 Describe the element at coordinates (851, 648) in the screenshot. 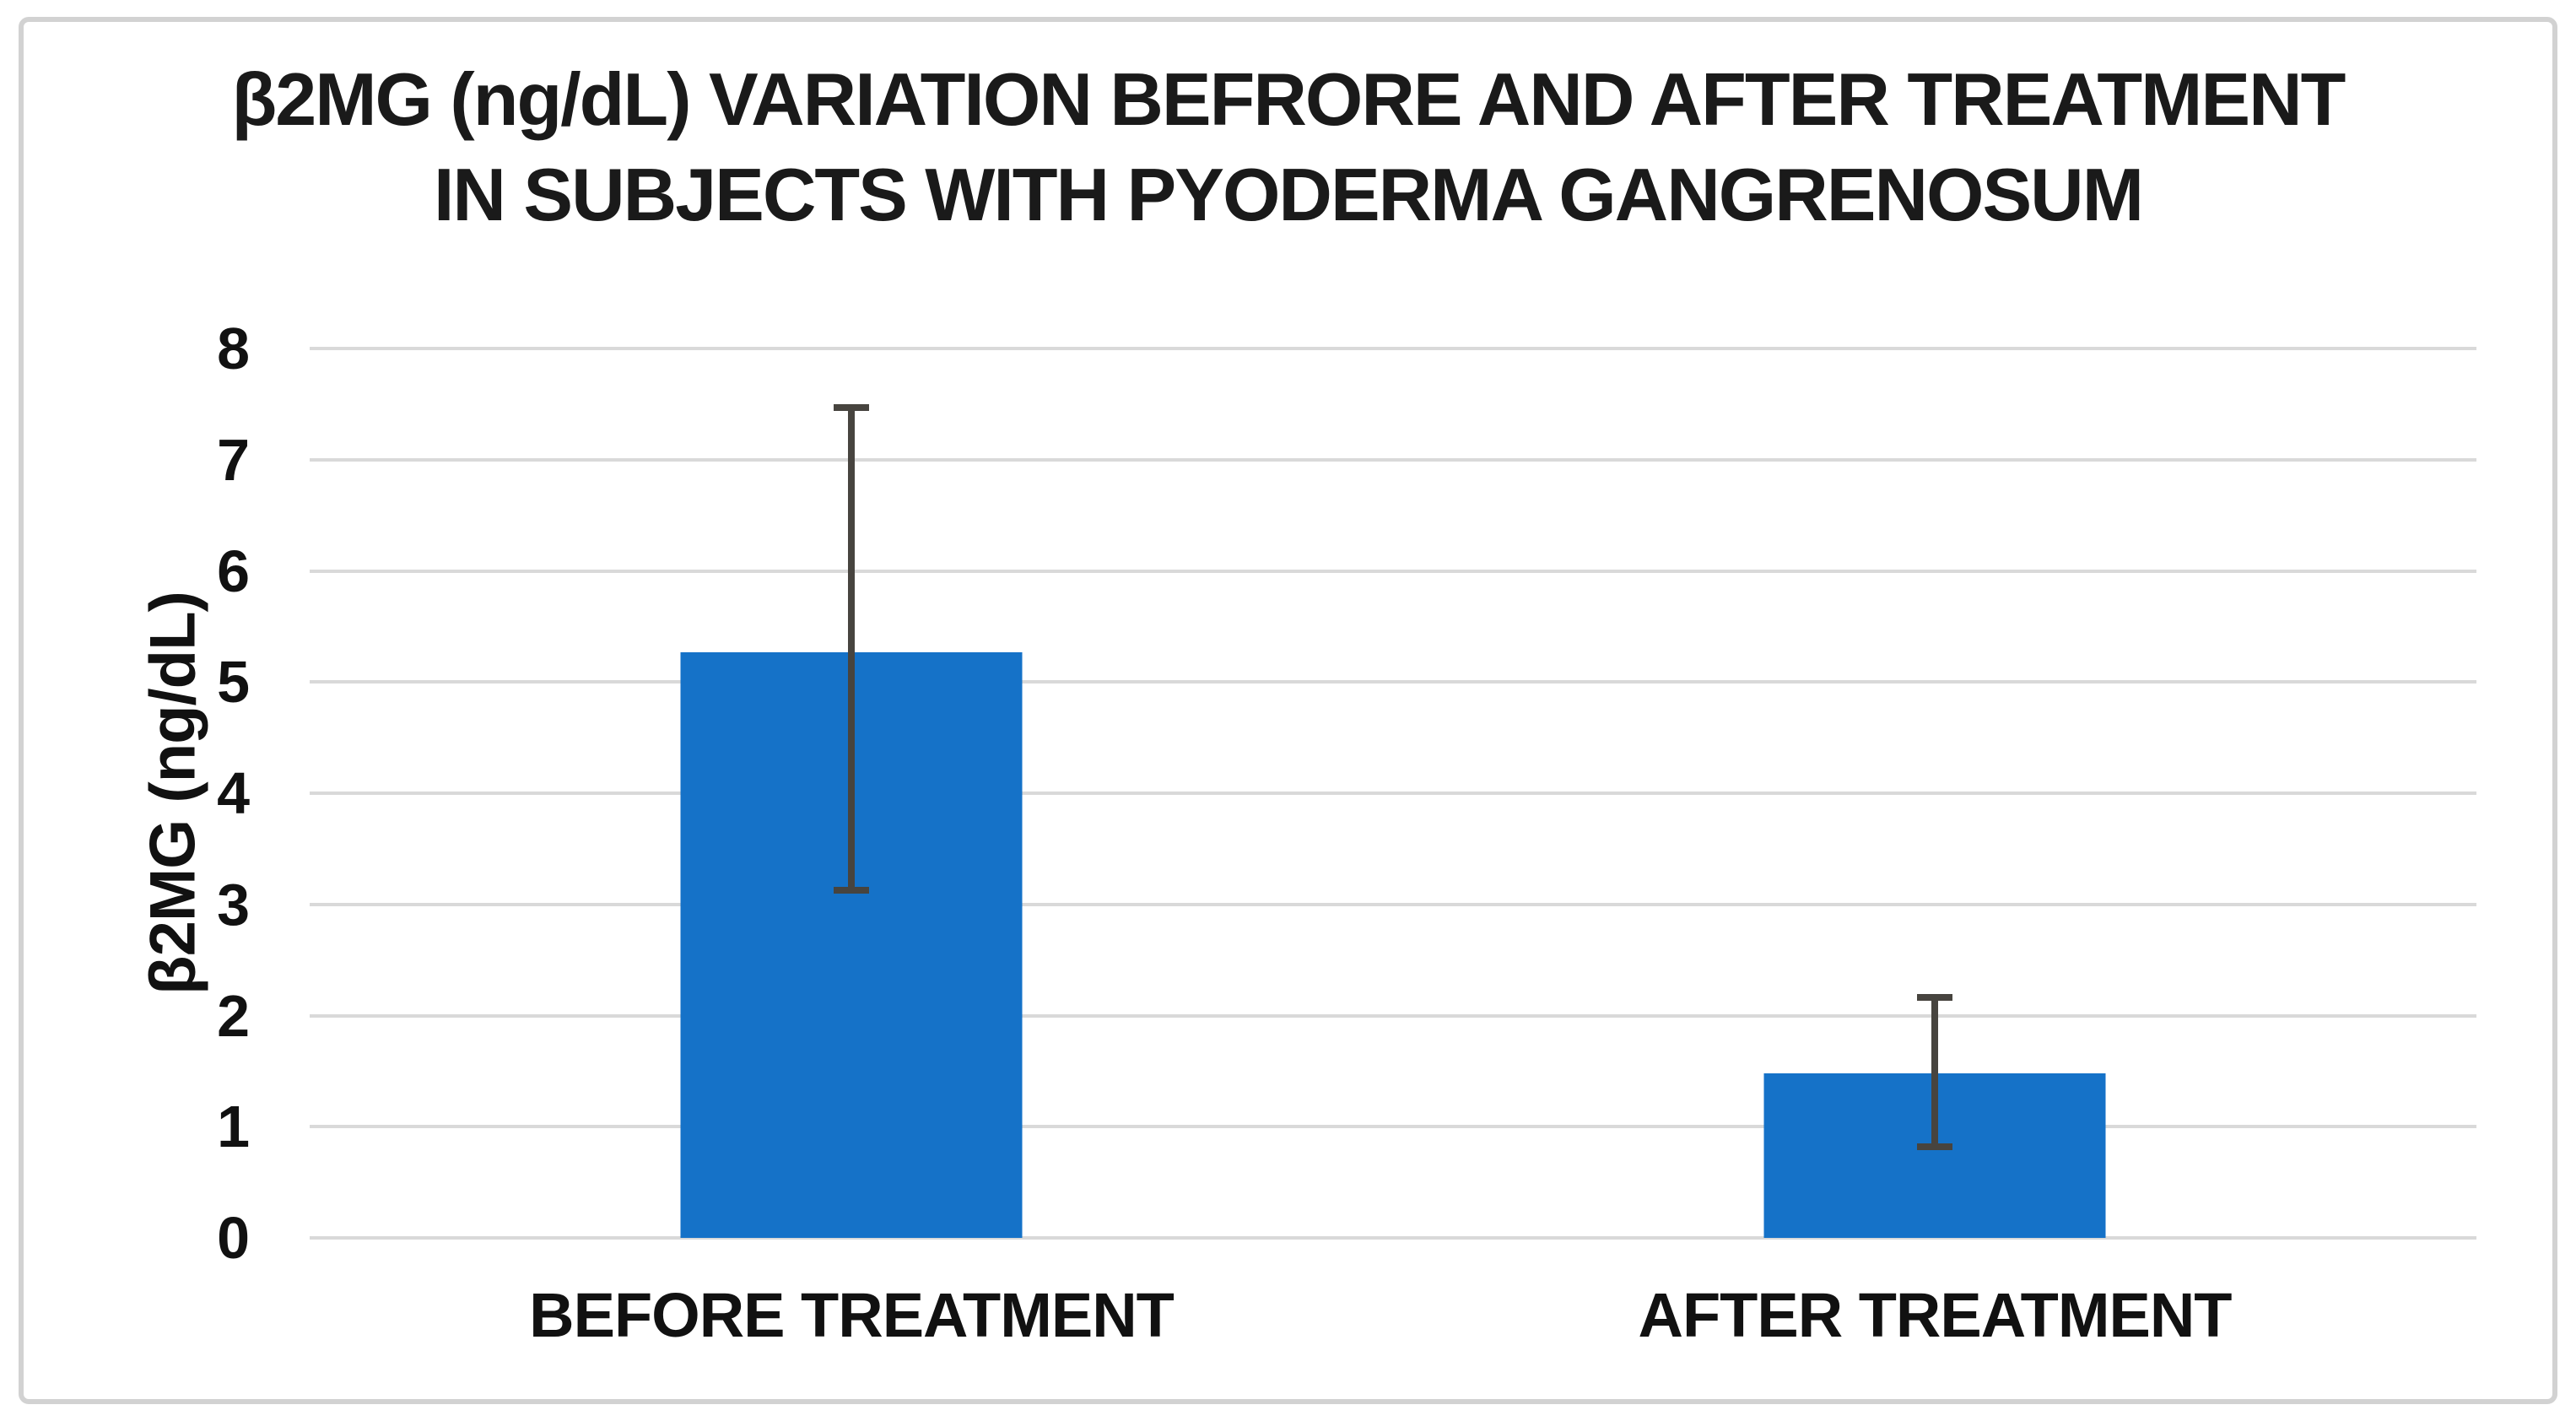

I see `error-bar-before-treatment` at that location.